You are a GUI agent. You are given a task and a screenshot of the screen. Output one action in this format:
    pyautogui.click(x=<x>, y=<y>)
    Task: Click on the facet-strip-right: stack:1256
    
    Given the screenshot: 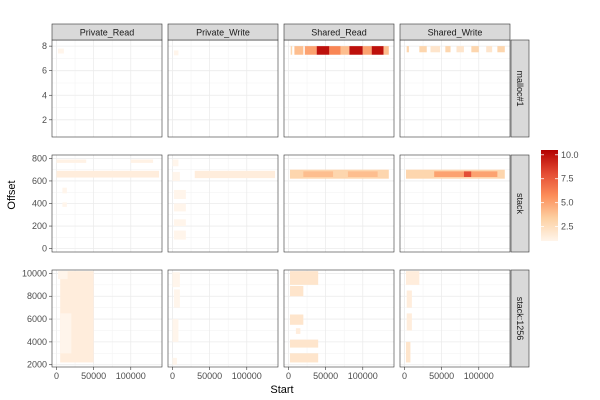 What is the action you would take?
    pyautogui.click(x=520, y=318)
    